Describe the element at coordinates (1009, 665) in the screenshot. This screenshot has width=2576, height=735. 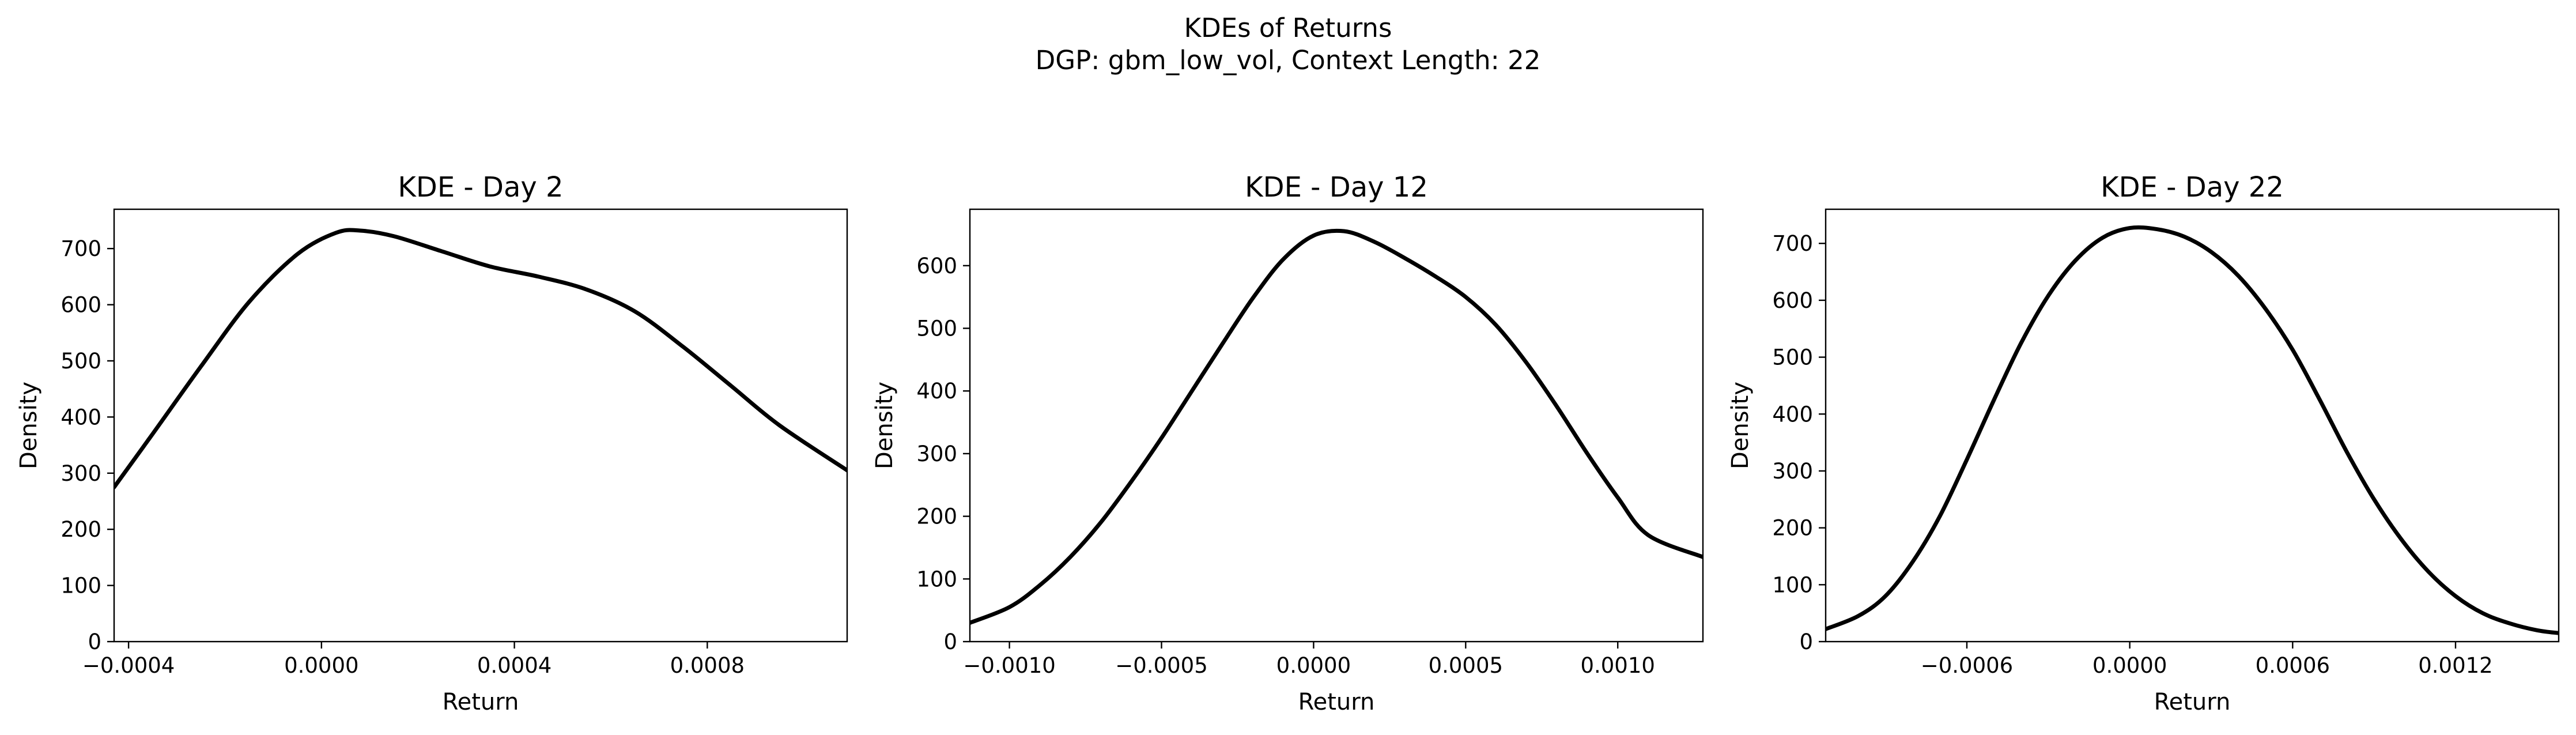
I see `x-tick-label: −0.0010` at that location.